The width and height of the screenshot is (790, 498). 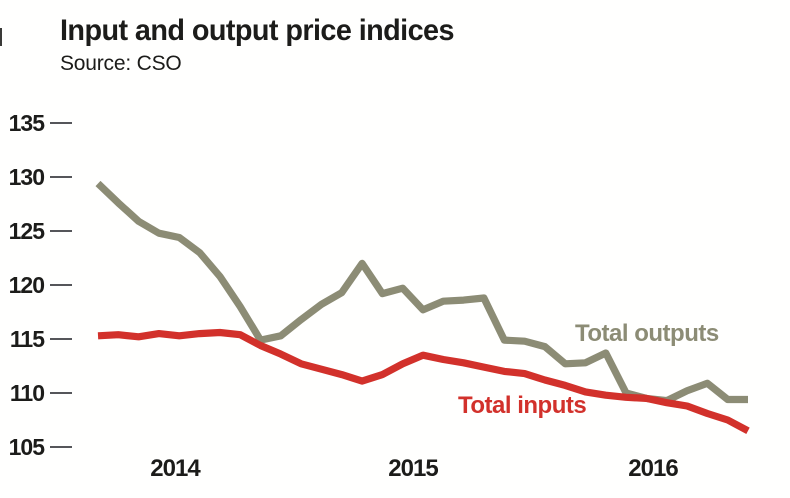 I want to click on x-axis-label-2014: 2014, so click(x=175, y=468).